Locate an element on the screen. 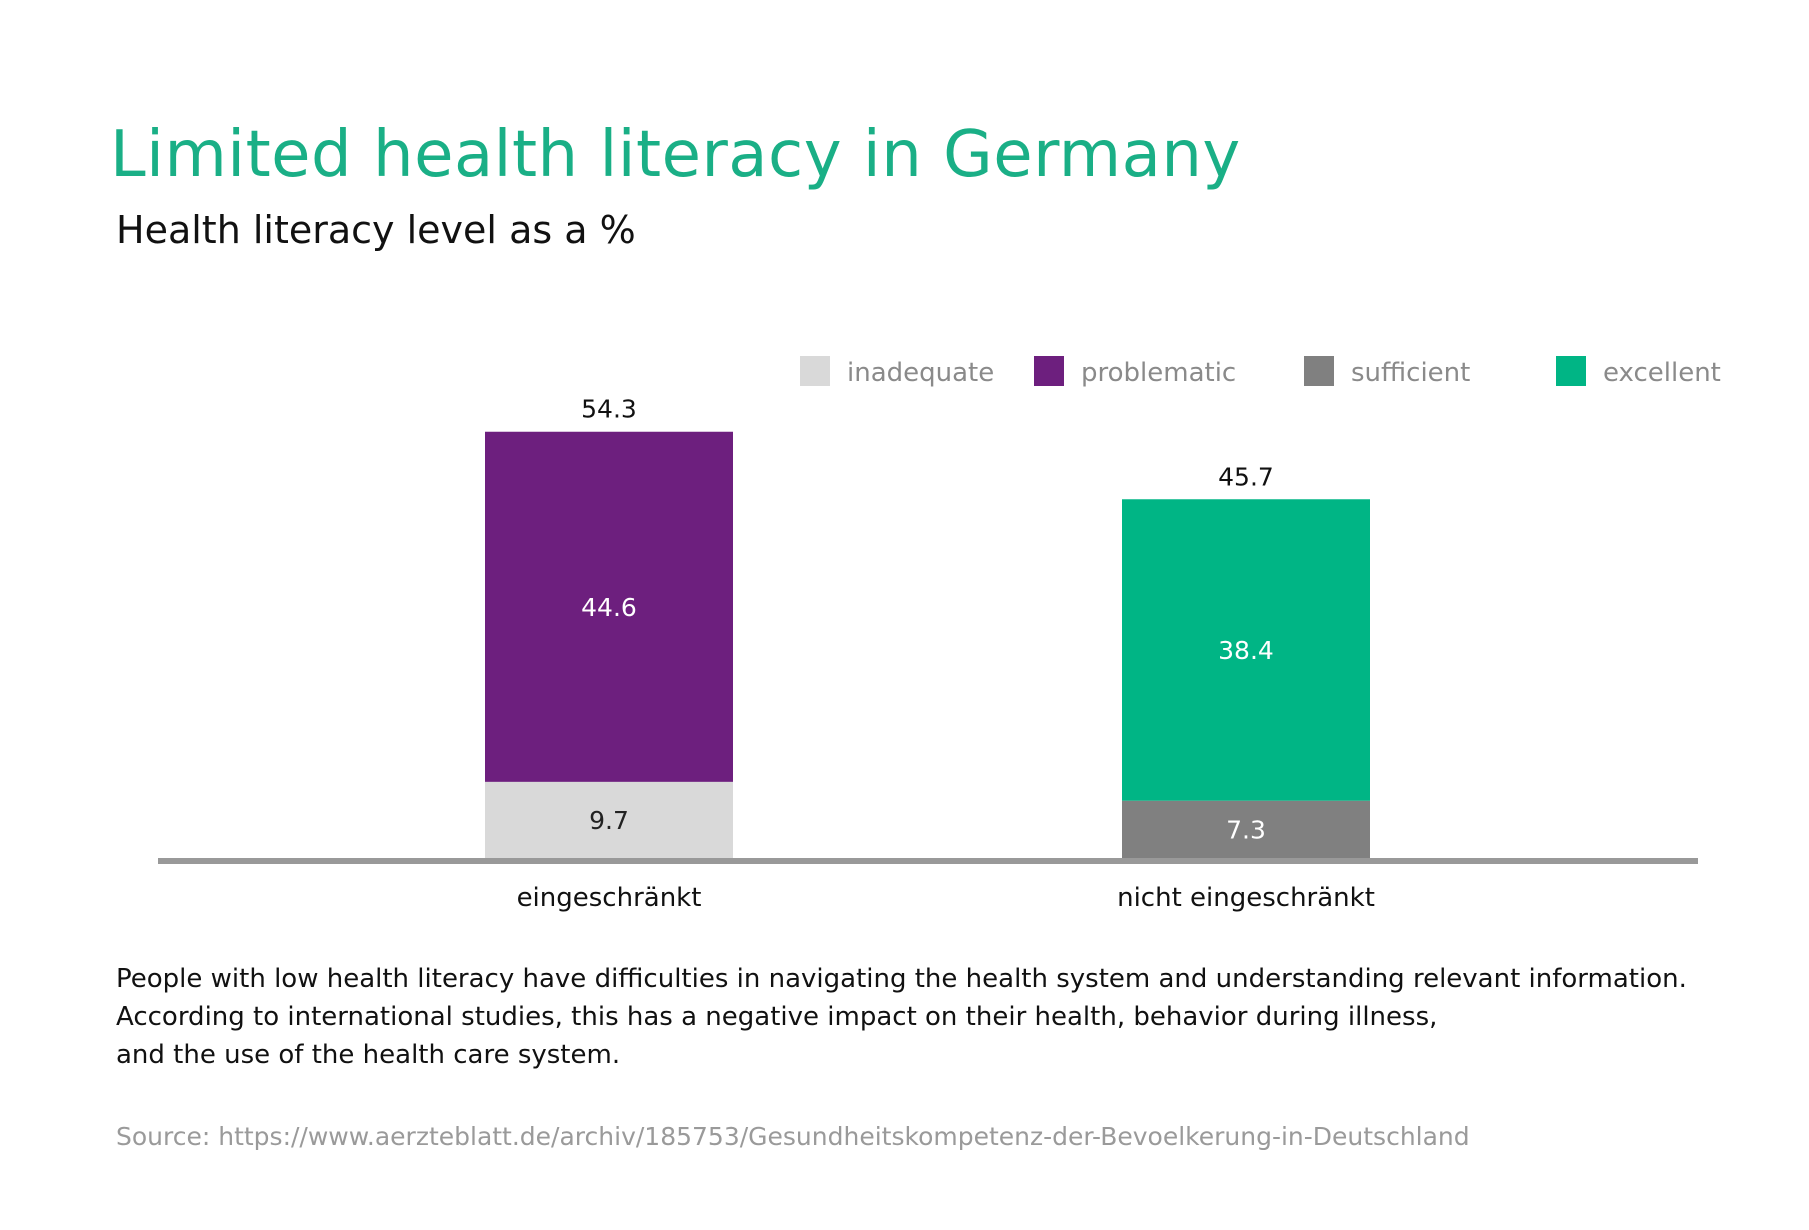 The image size is (1809, 1230). legend-label-excellent: excellent is located at coordinates (1662, 373).